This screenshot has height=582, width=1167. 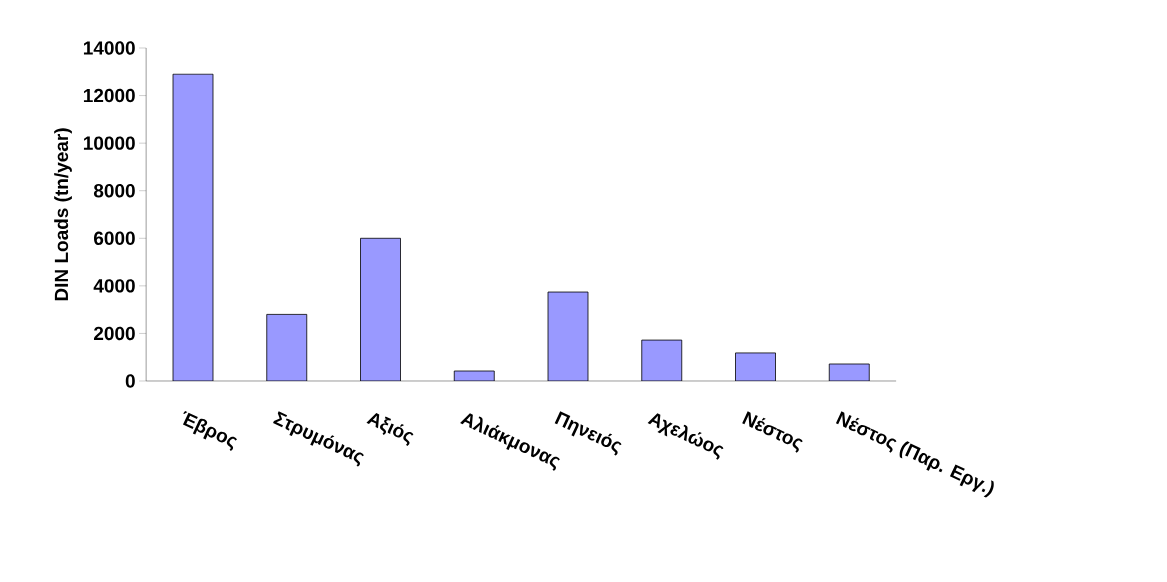 I want to click on y-tick-label: 14000, so click(x=109, y=48).